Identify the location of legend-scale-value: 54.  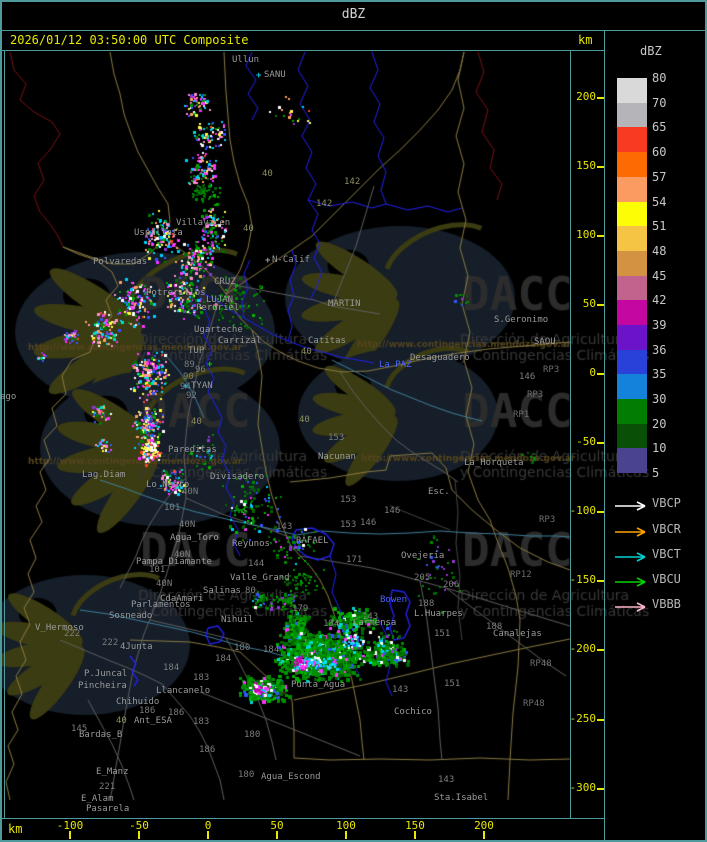
(659, 202).